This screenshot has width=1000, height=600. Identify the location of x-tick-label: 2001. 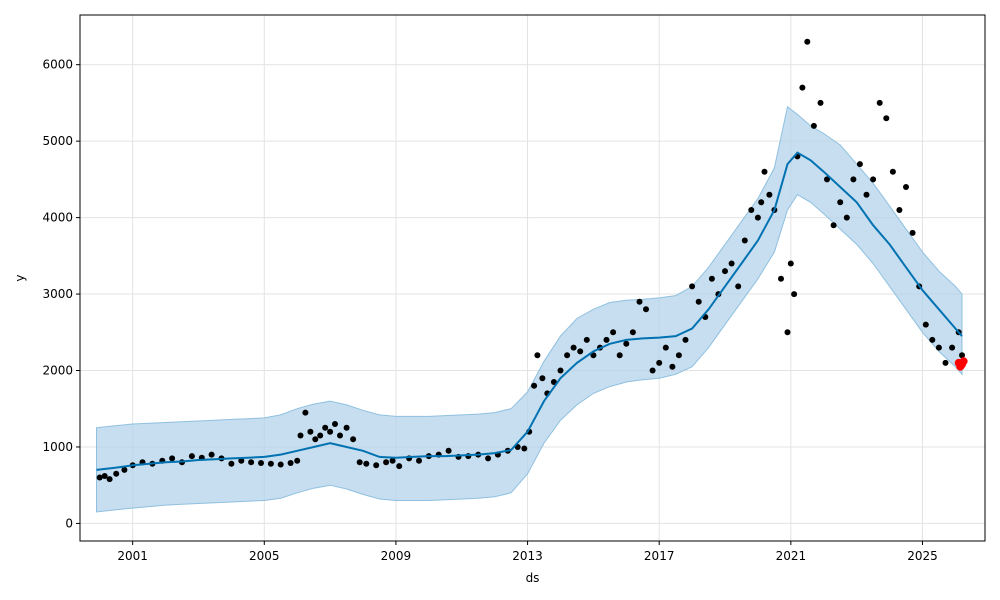
(132, 556).